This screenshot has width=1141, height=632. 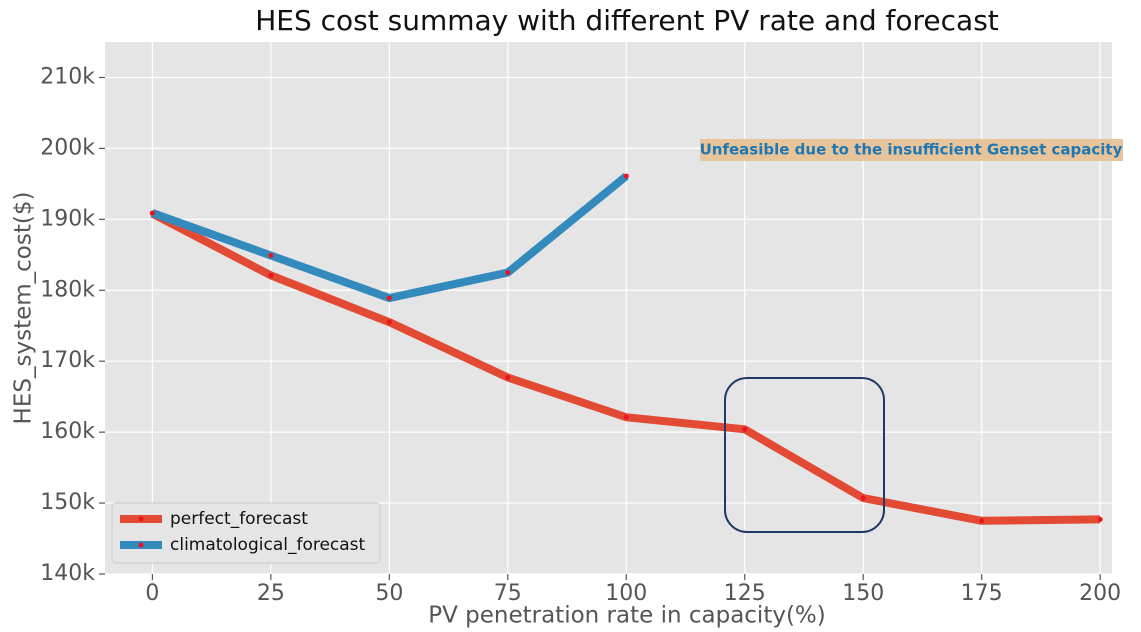 What do you see at coordinates (982, 593) in the screenshot?
I see `x-tick-label: 175` at bounding box center [982, 593].